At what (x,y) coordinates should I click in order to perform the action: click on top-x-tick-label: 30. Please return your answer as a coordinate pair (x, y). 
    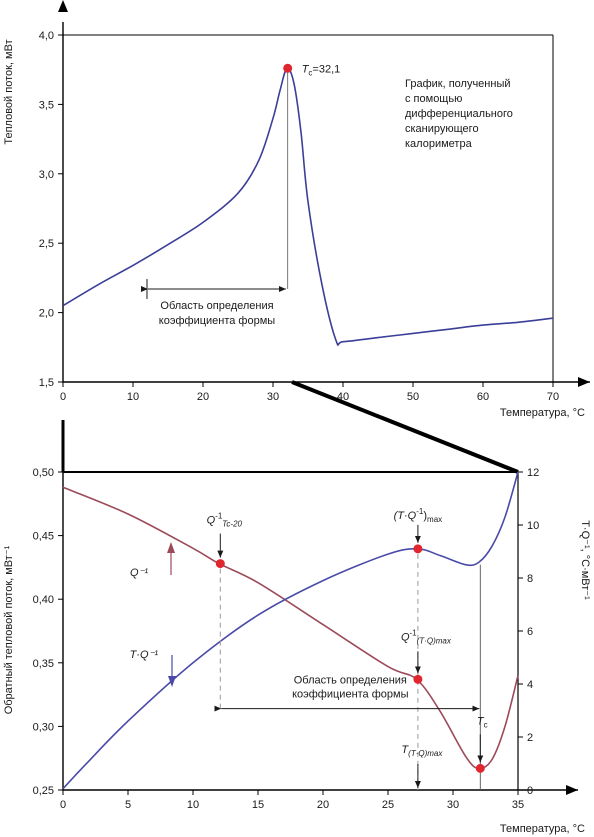
    Looking at the image, I should click on (273, 397).